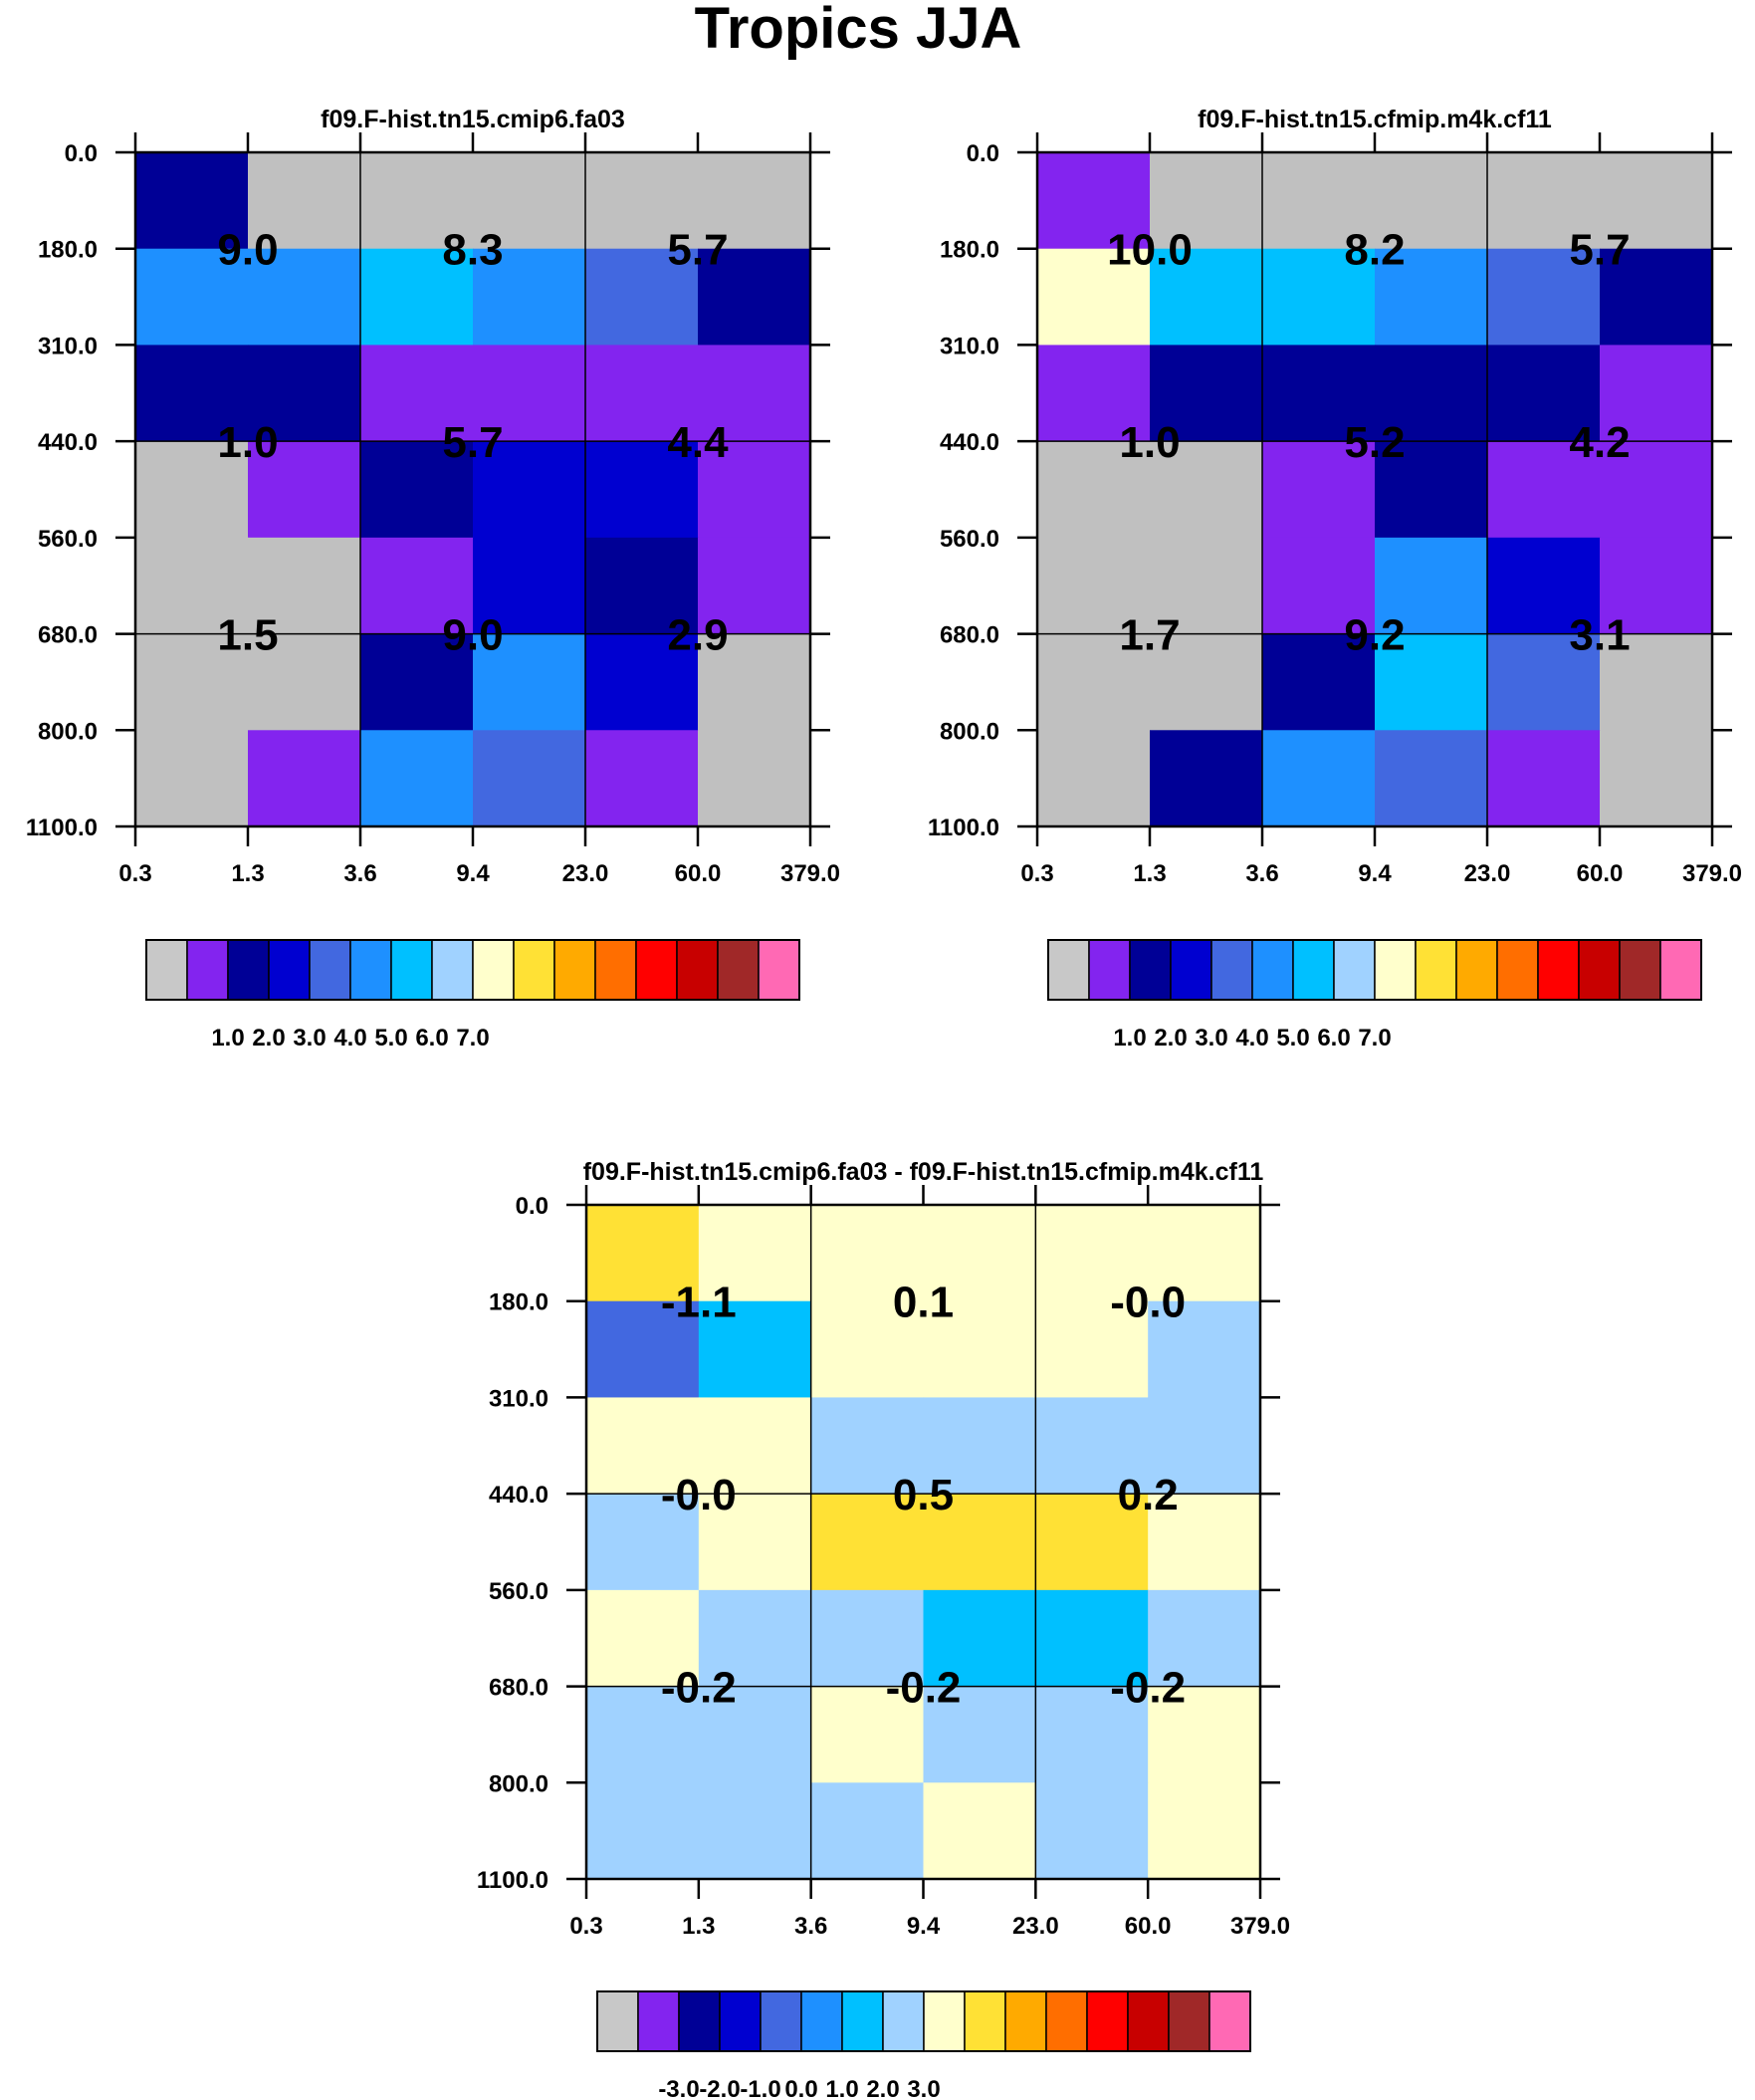  What do you see at coordinates (81, 153) in the screenshot?
I see `y-tick-label: 0.0` at bounding box center [81, 153].